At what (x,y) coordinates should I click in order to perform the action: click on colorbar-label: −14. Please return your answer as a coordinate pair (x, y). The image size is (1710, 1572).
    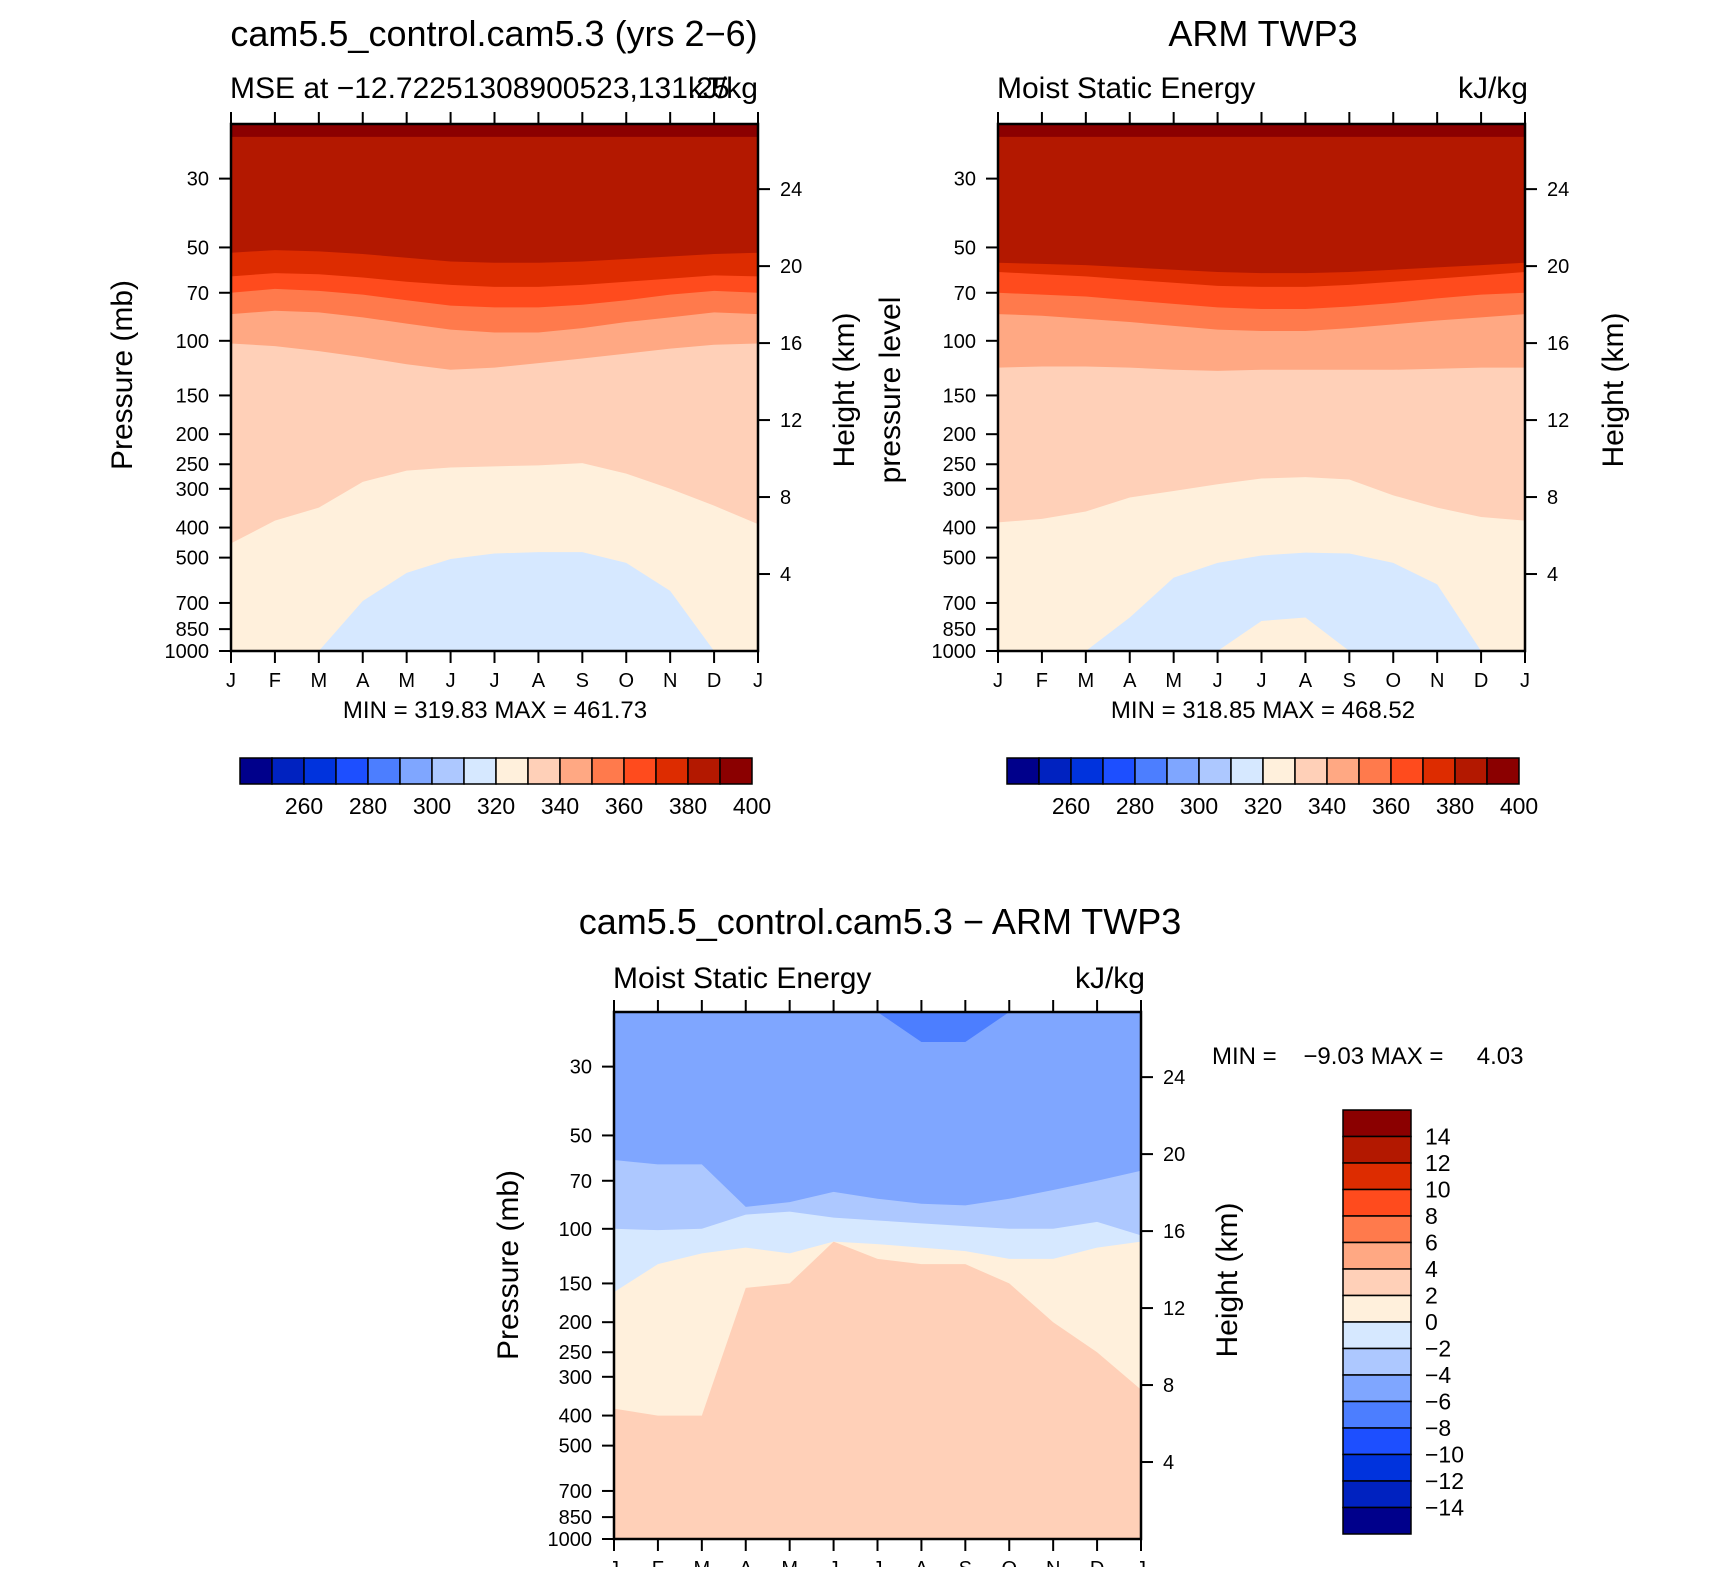
    Looking at the image, I should click on (1444, 1508).